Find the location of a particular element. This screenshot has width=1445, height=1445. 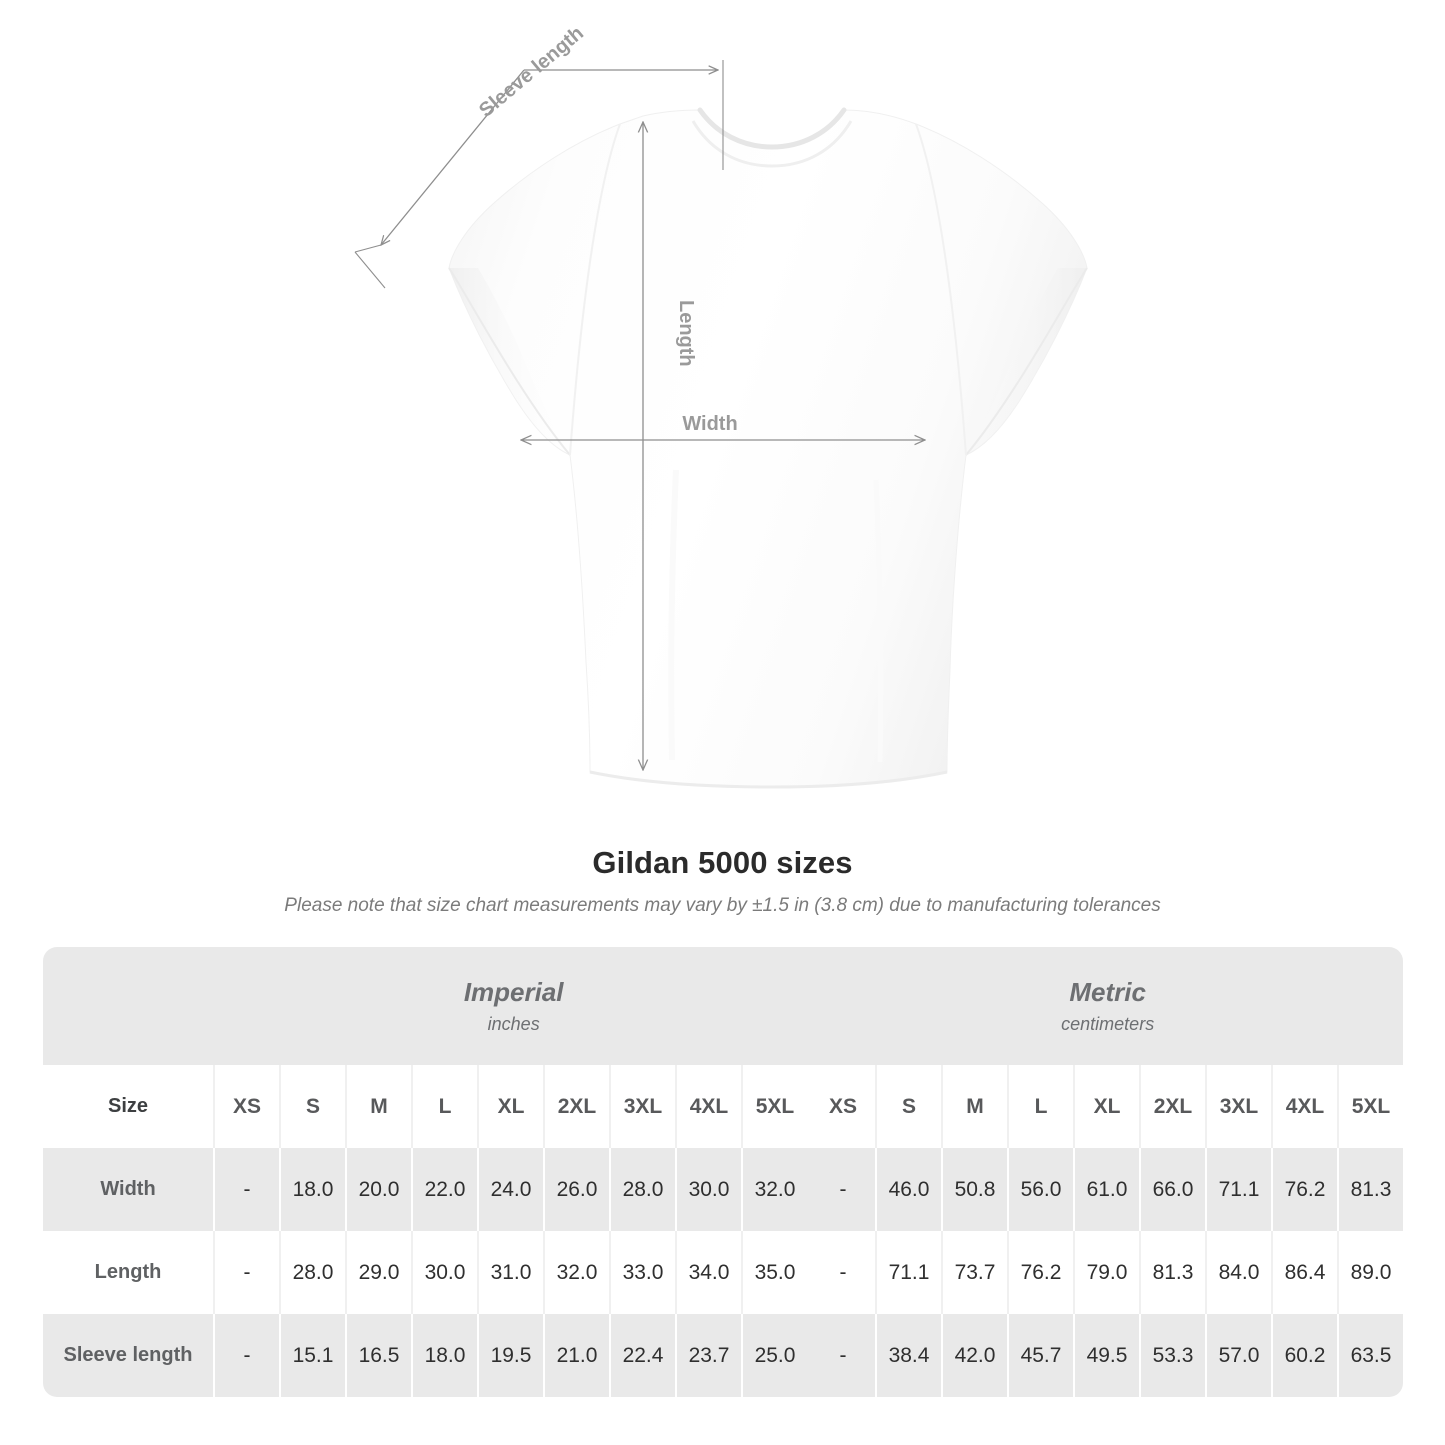

unit-subtitle-imperial: inches is located at coordinates (513, 1024).